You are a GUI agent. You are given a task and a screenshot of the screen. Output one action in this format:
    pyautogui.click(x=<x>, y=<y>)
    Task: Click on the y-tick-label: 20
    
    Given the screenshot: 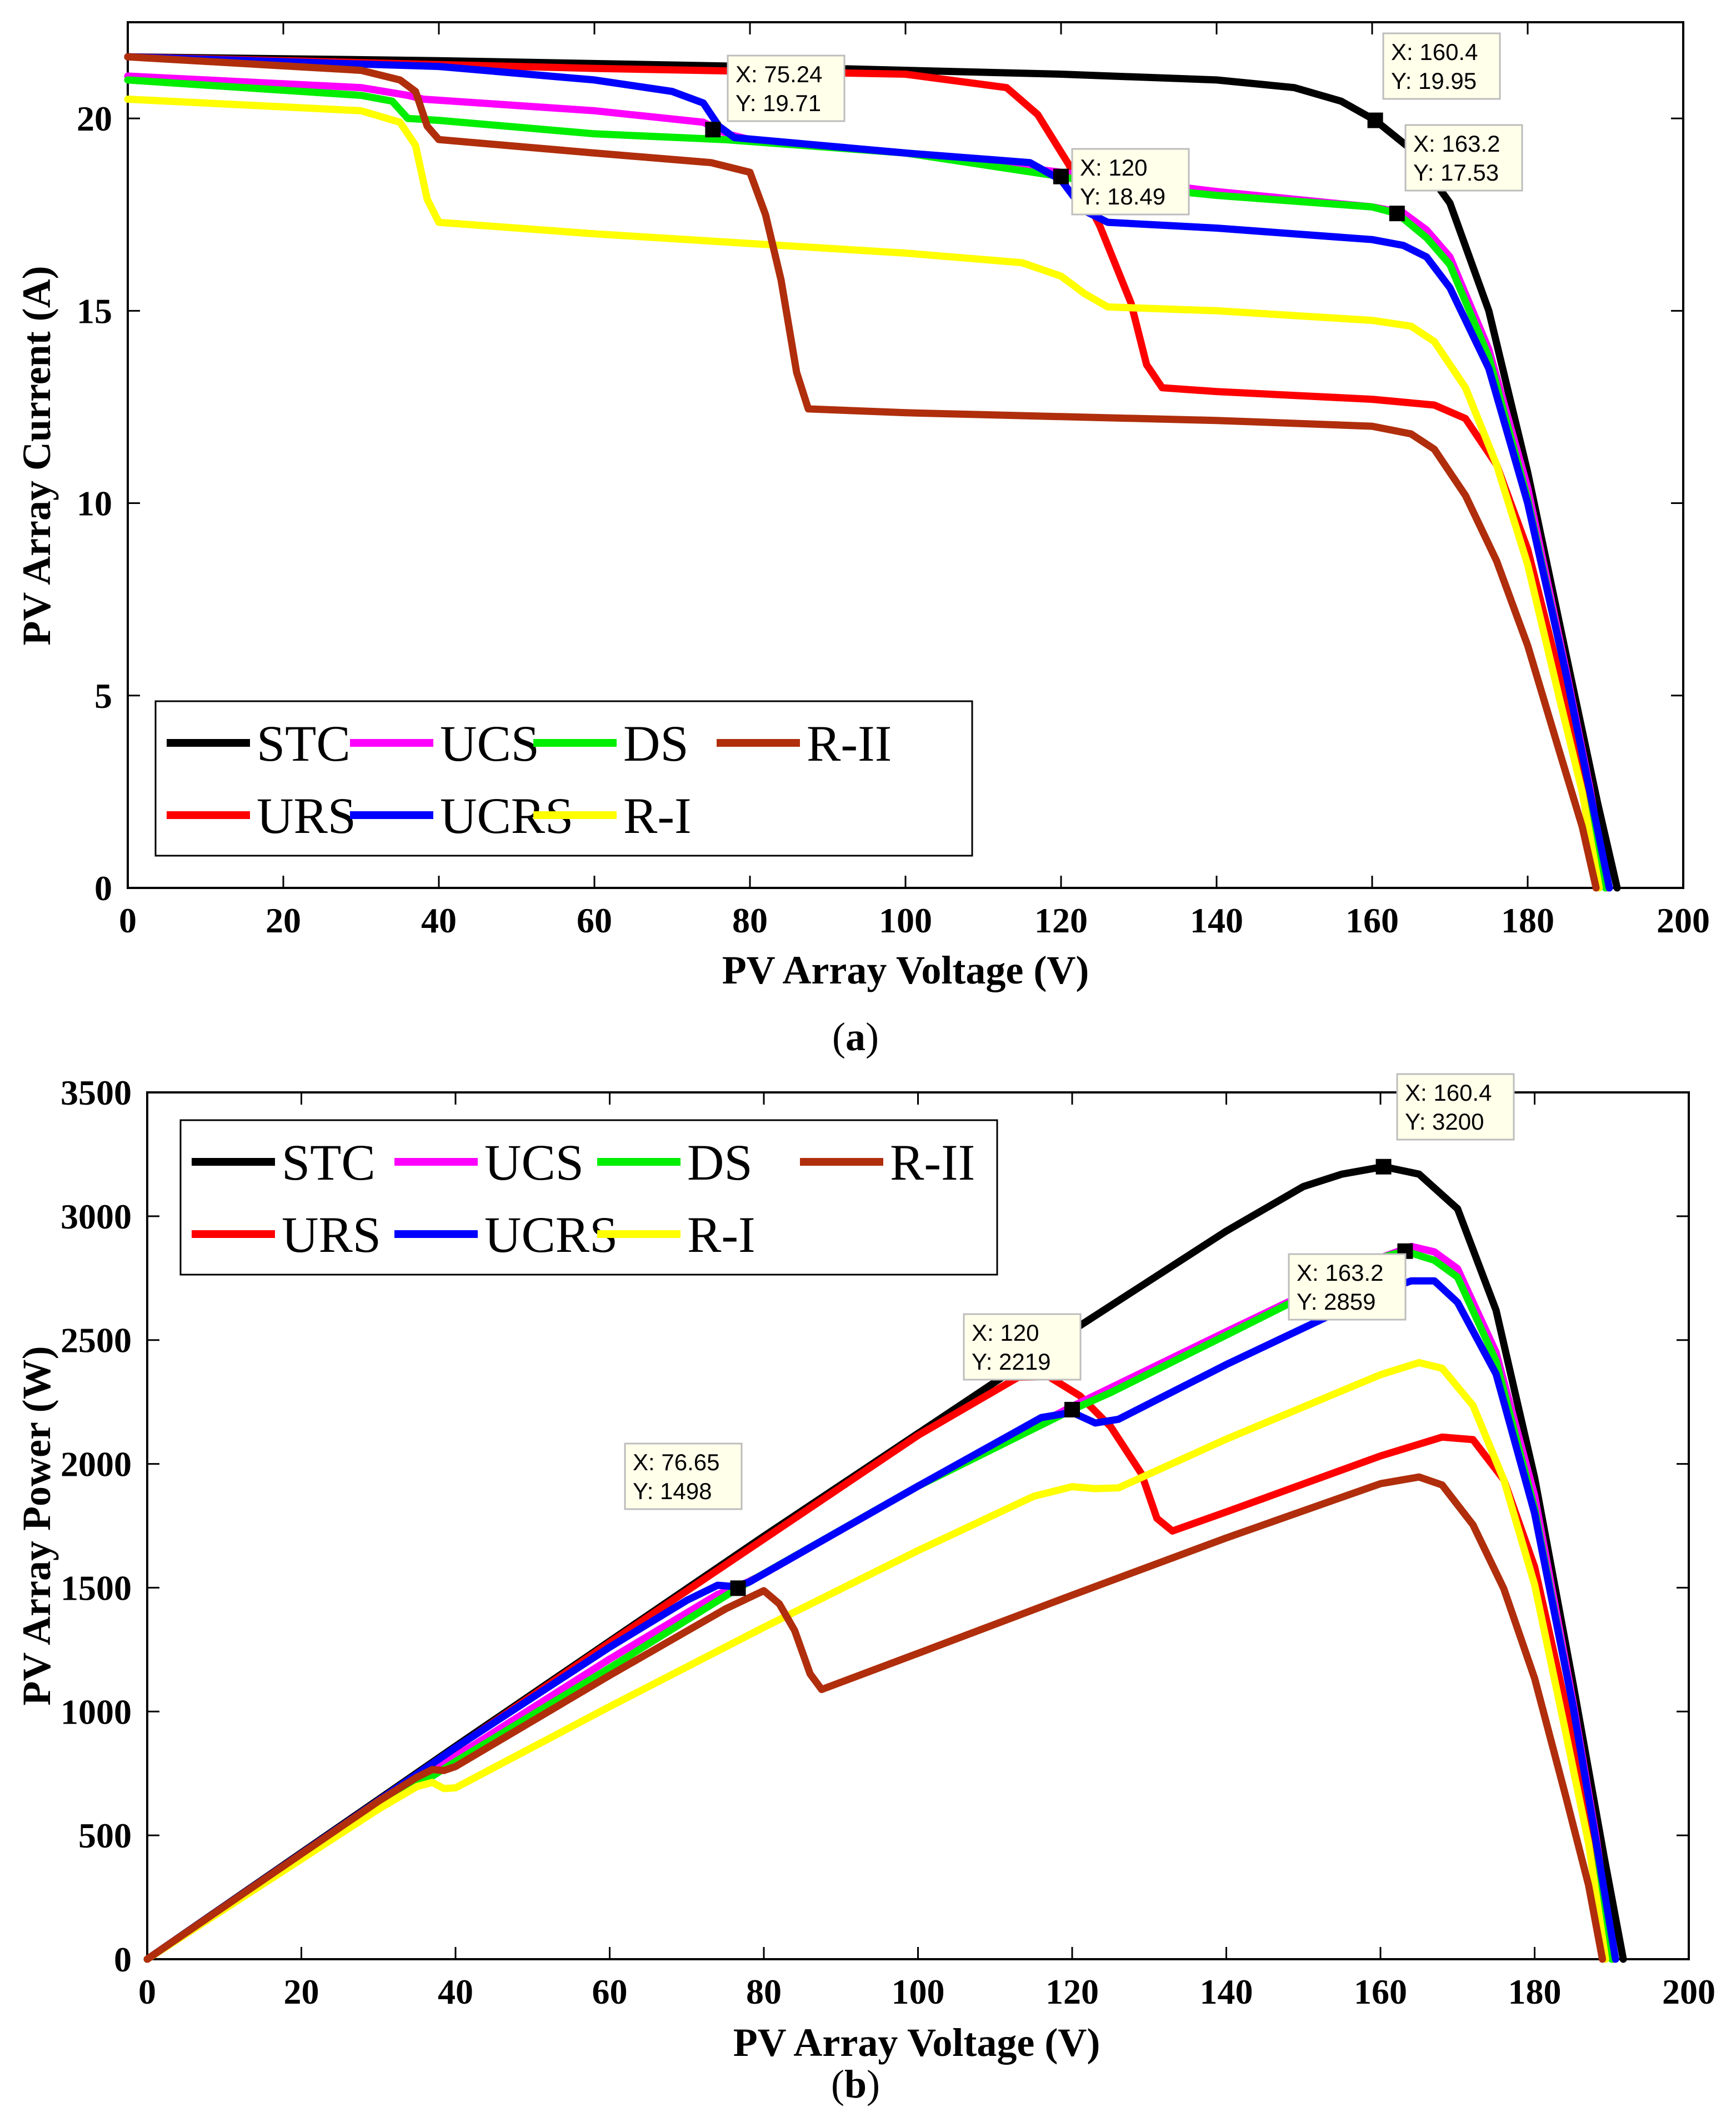 What is the action you would take?
    pyautogui.click(x=94, y=118)
    